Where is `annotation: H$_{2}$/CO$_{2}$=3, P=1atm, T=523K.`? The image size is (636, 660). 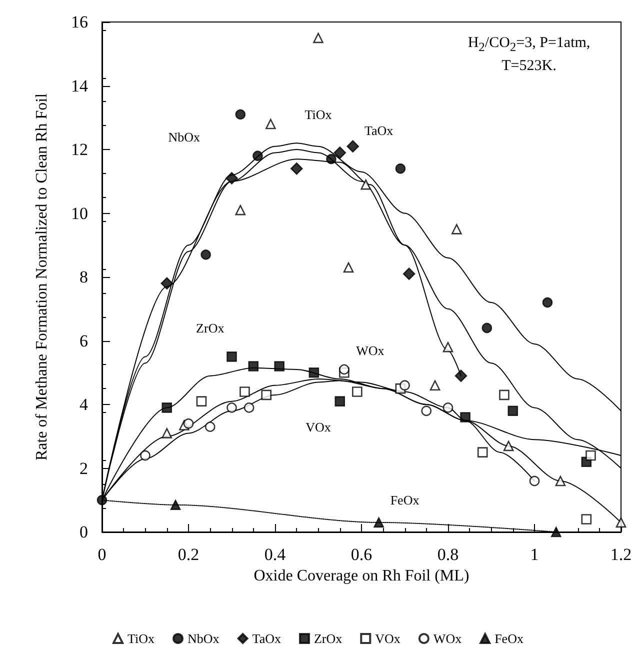
annotation: H$_{2}$/CO$_{2}$=3, P=1atm, T=523K. is located at coordinates (529, 55).